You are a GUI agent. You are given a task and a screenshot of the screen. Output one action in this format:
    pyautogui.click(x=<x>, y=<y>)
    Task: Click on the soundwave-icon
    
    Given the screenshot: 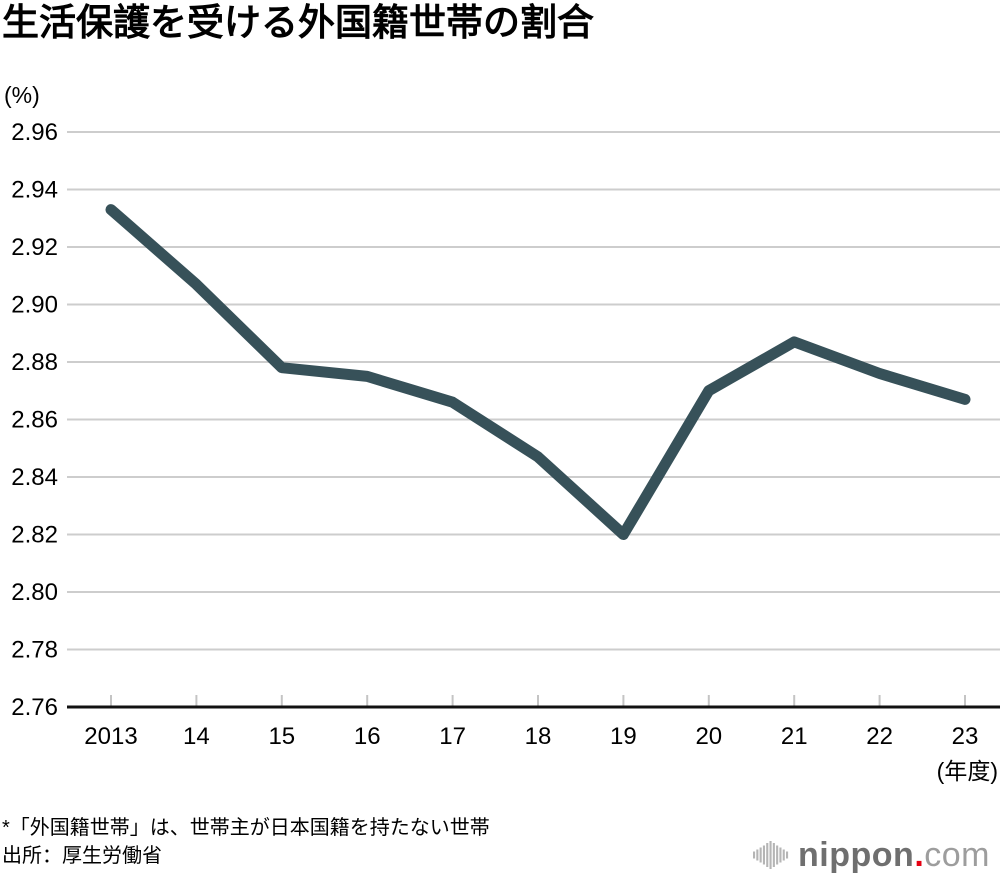 What is the action you would take?
    pyautogui.click(x=771, y=855)
    